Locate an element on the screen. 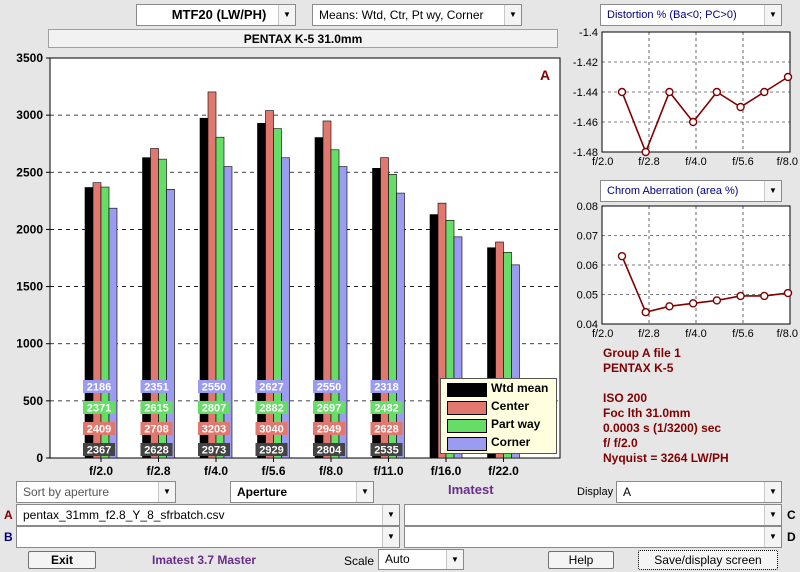 Image resolution: width=800 pixels, height=572 pixels. data-label: 2627 is located at coordinates (271, 388).